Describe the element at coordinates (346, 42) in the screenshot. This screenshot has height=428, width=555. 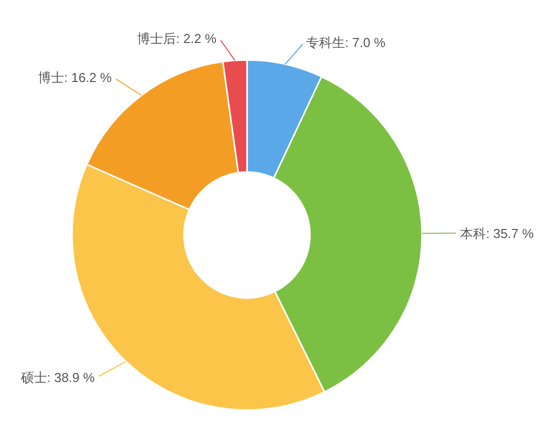
I see `slice-label: 专科生: 7.0 %` at that location.